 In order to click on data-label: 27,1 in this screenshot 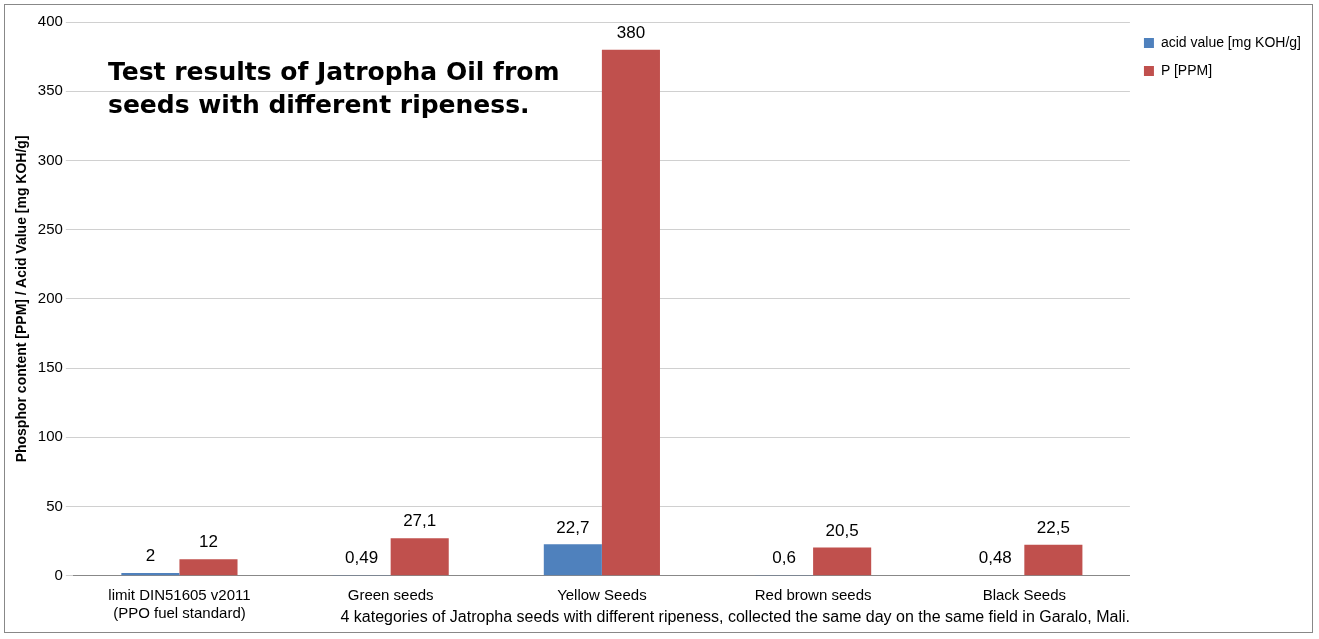, I will do `click(420, 521)`.